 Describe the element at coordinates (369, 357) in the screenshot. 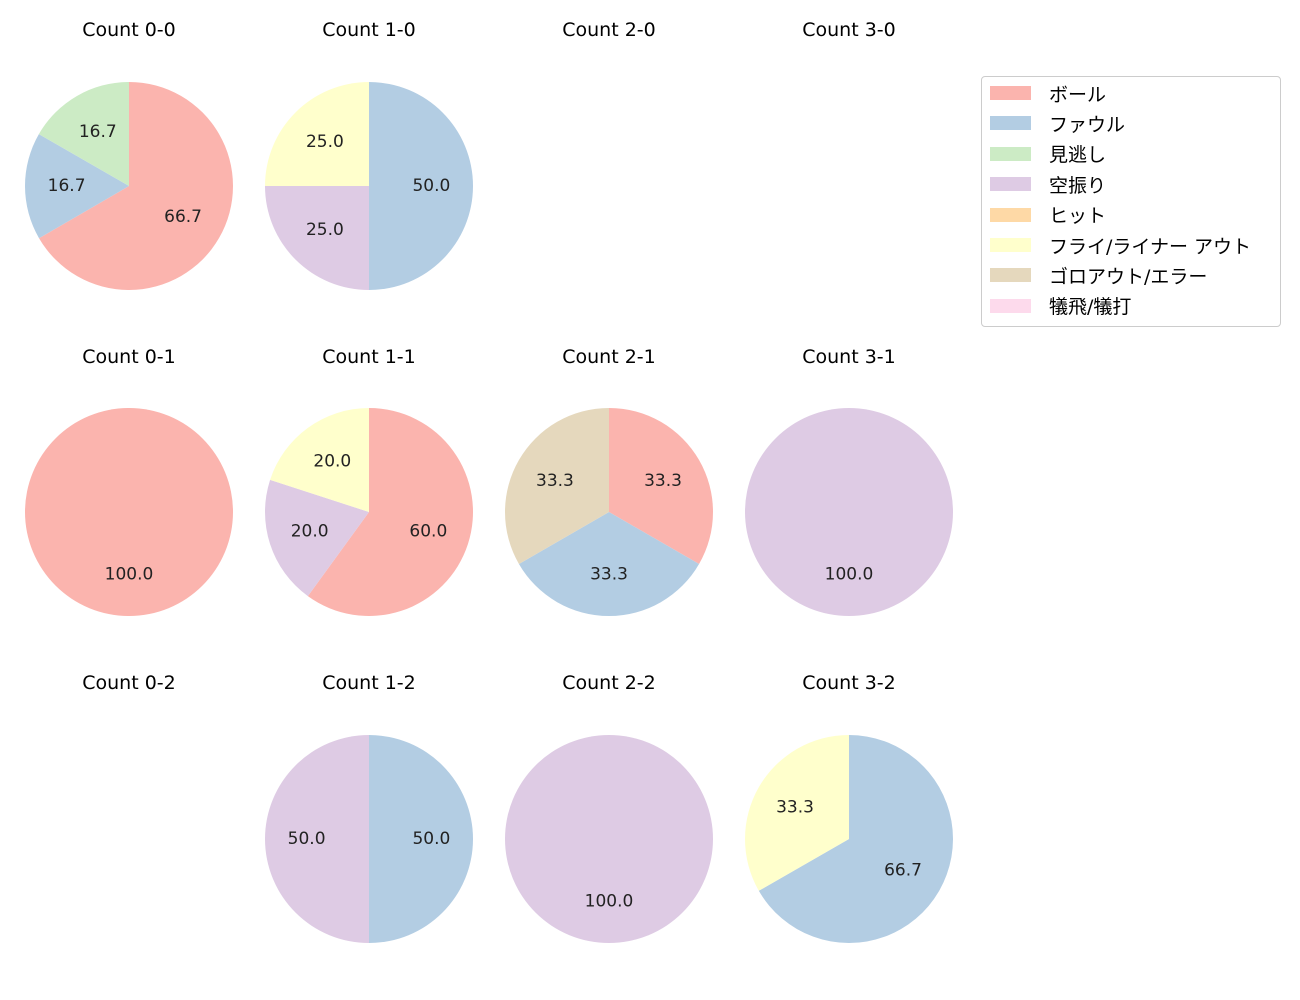

I see `subplot-title: Count 1-1` at that location.